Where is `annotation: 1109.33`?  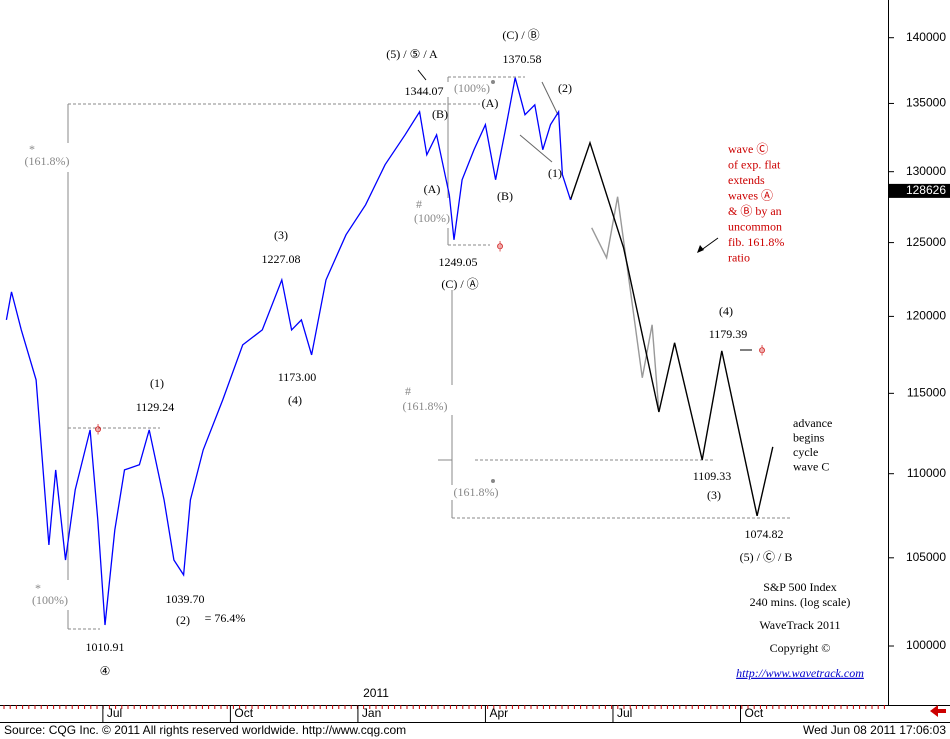 annotation: 1109.33 is located at coordinates (712, 476).